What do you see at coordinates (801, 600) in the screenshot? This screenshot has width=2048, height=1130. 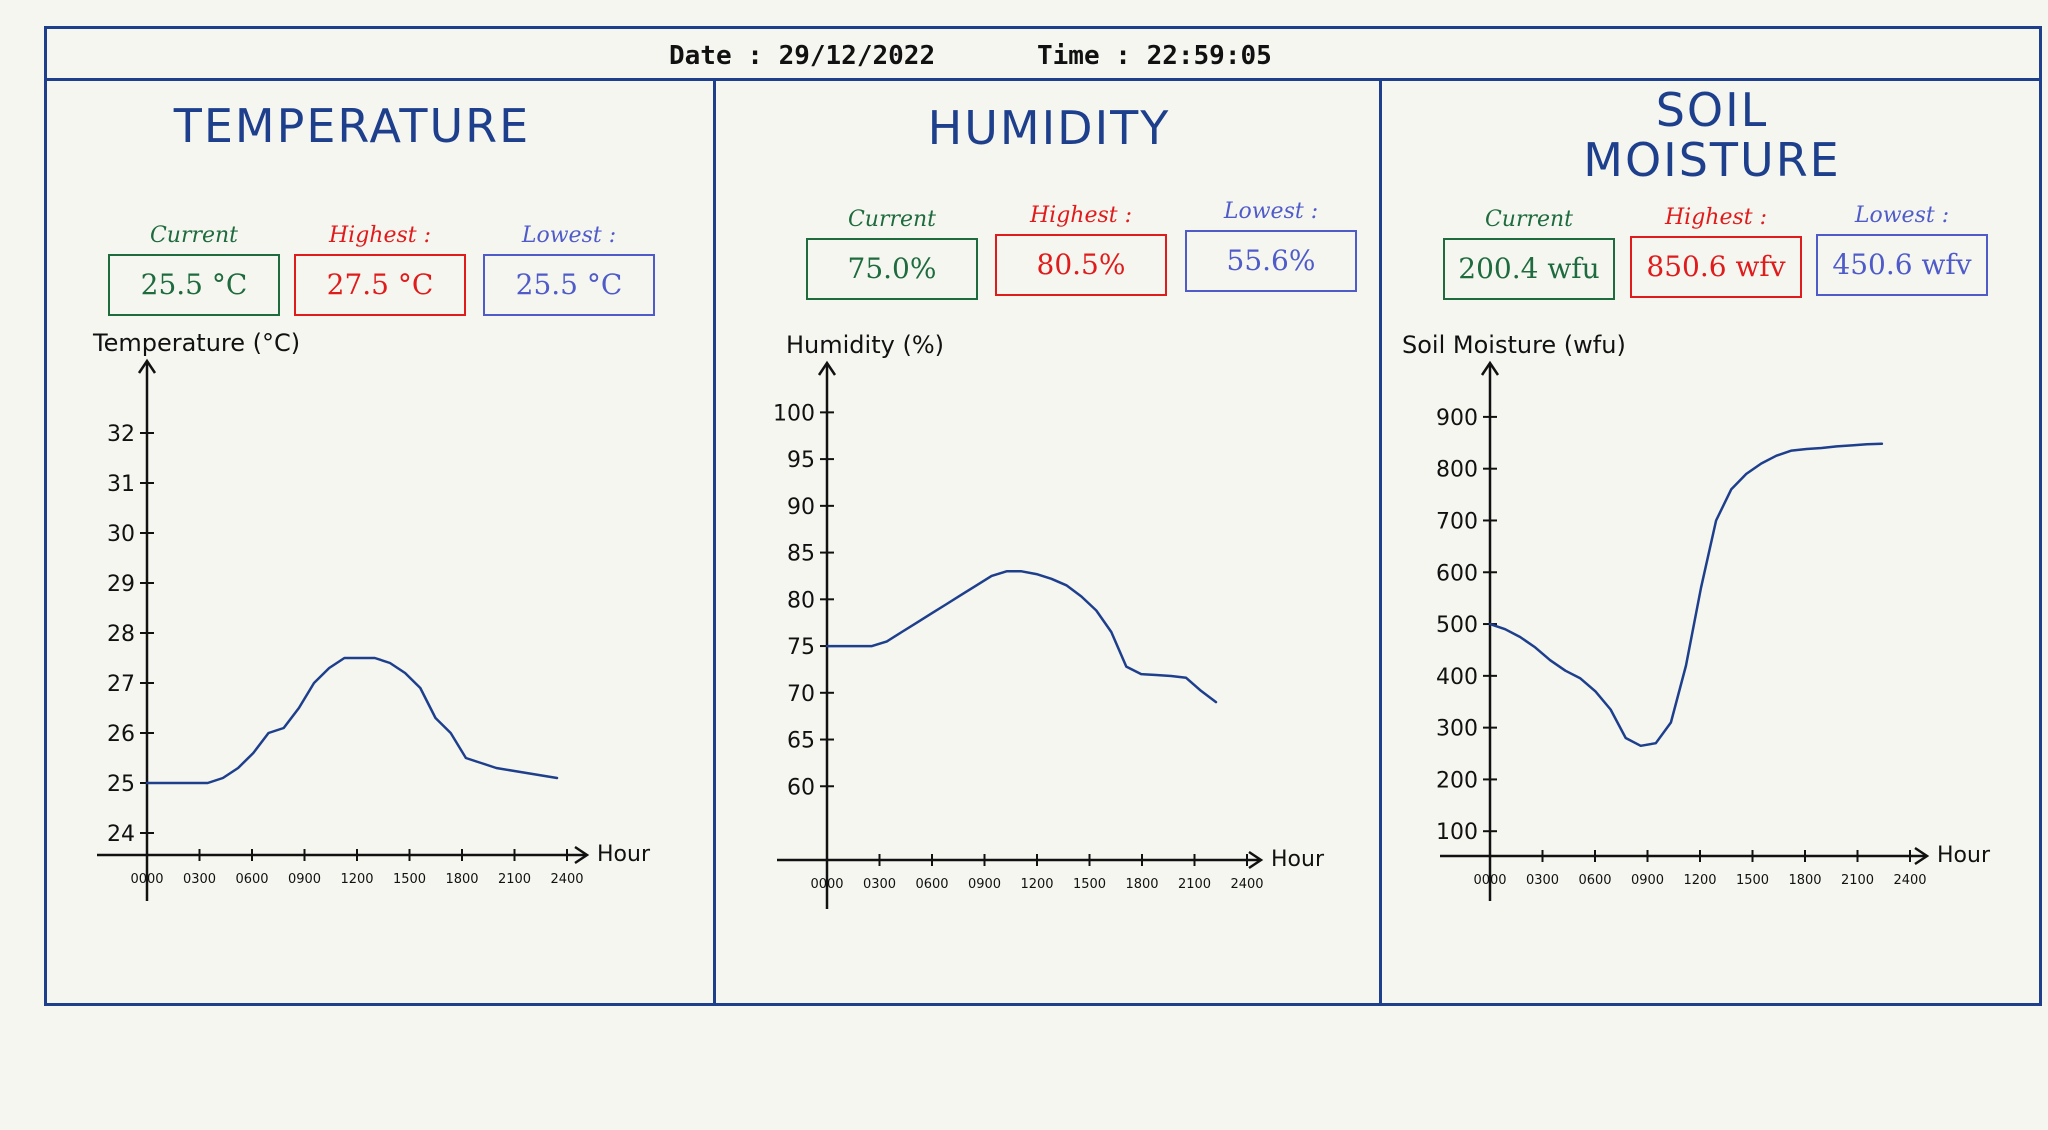 I see `y-tick-label: 80` at bounding box center [801, 600].